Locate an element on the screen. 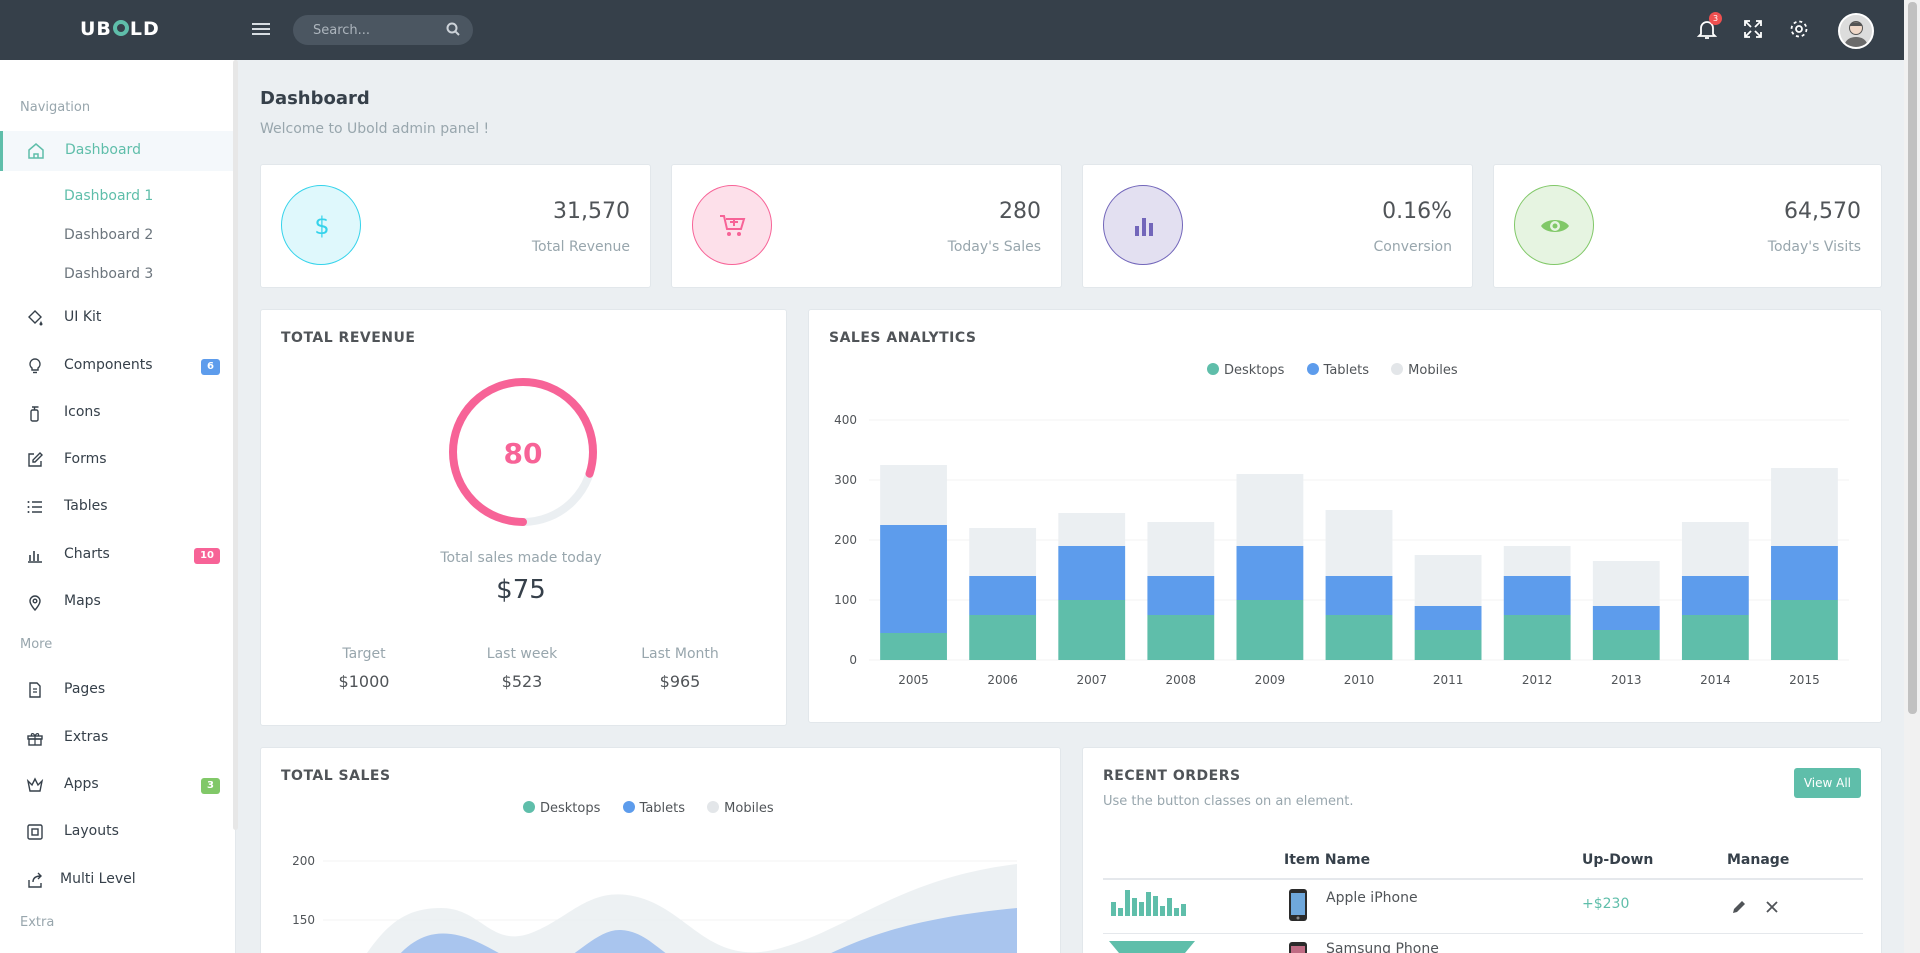 Image resolution: width=1920 pixels, height=953 pixels. fire-extinguisher-icon is located at coordinates (34, 414).